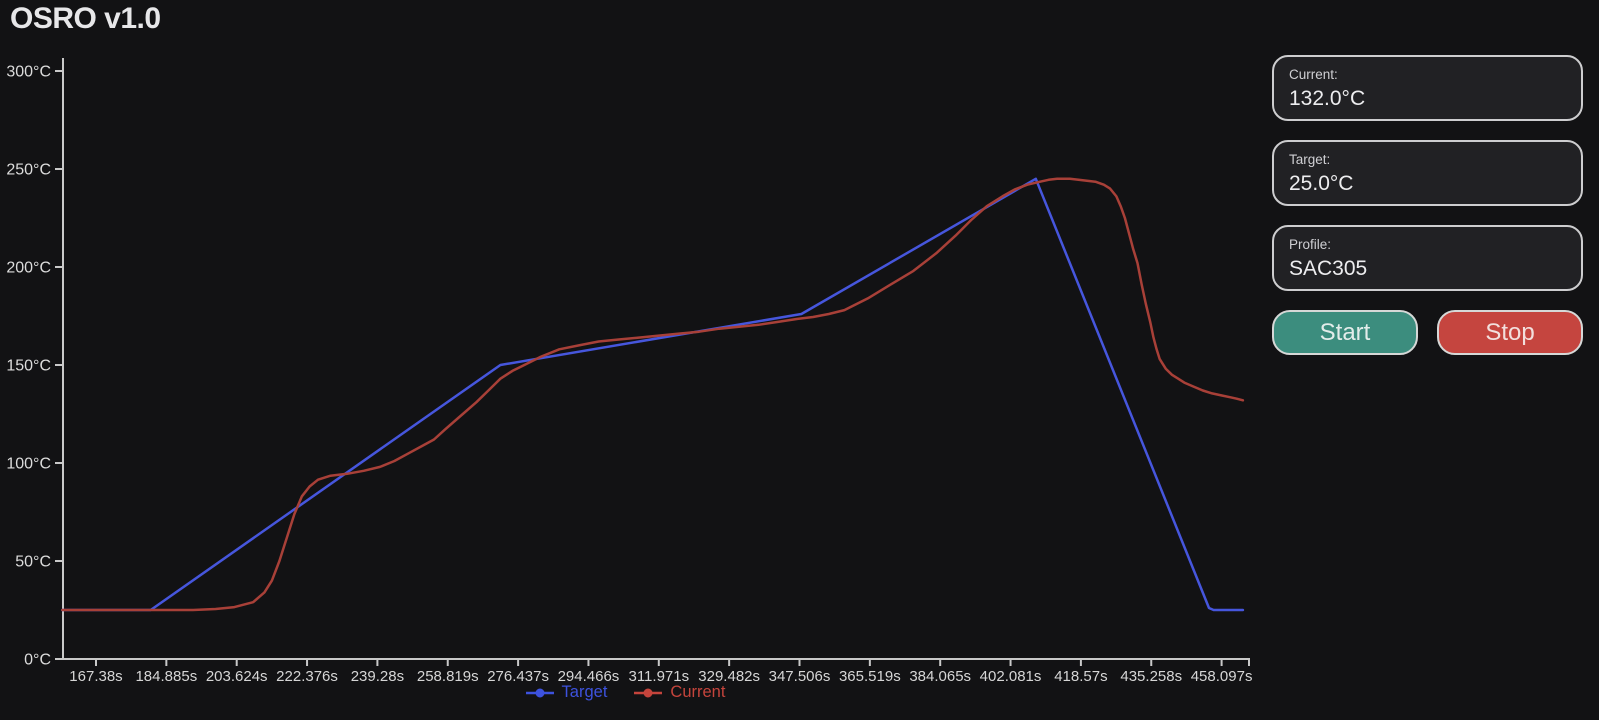 The image size is (1599, 720). What do you see at coordinates (166, 676) in the screenshot?
I see `svg-text: 184.885s` at bounding box center [166, 676].